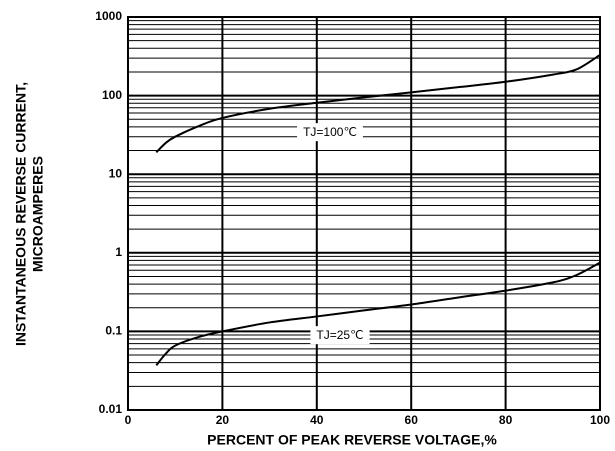  What do you see at coordinates (21, 214) in the screenshot?
I see `y-axis-label: INSTANTANEOUS REVERSE CURRENT,` at bounding box center [21, 214].